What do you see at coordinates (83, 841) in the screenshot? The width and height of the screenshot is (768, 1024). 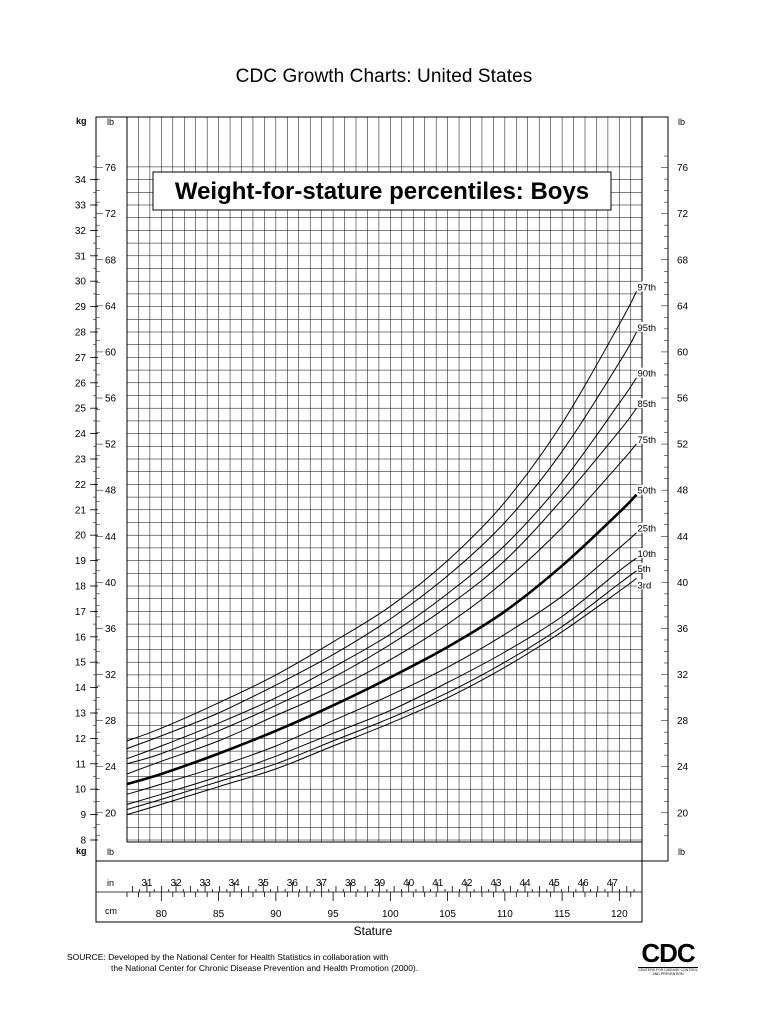 I see `kg-tick-label: 8` at bounding box center [83, 841].